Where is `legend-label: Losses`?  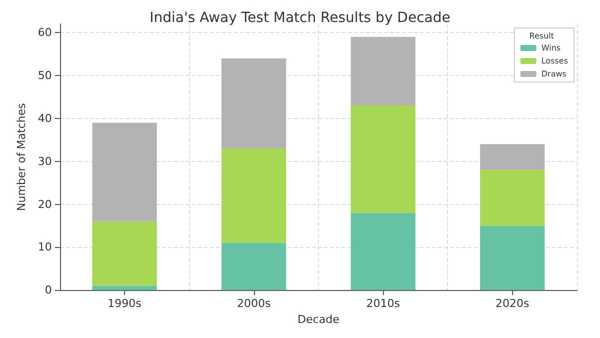 legend-label: Losses is located at coordinates (554, 61).